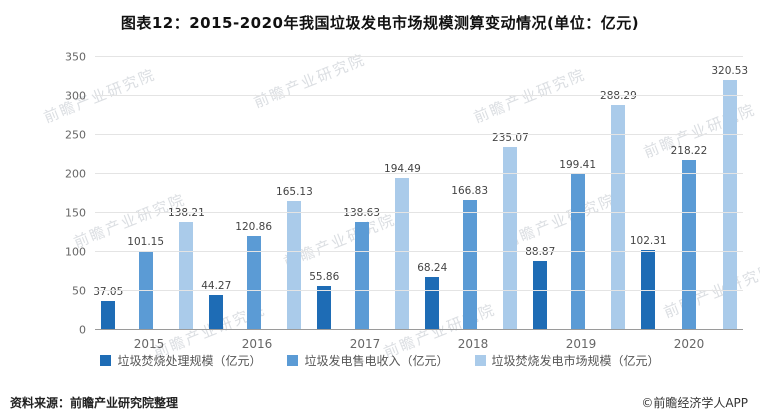  Describe the element at coordinates (189, 361) in the screenshot. I see `legend-label: 垃圾焚烧处理规模（亿元）` at that location.